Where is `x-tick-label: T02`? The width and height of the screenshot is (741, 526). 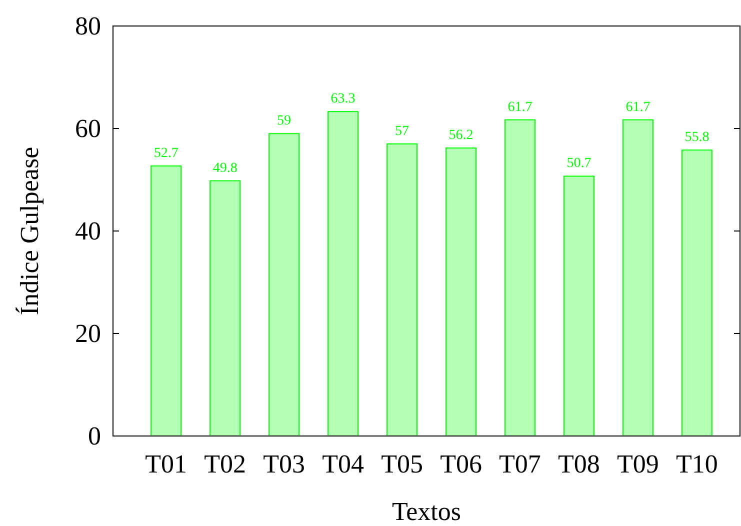 x-tick-label: T02 is located at coordinates (225, 463).